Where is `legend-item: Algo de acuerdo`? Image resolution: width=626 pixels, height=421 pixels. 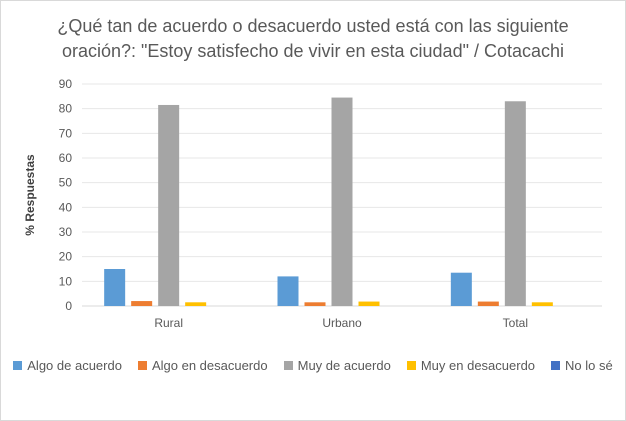
legend-item: Algo de acuerdo is located at coordinates (67, 365).